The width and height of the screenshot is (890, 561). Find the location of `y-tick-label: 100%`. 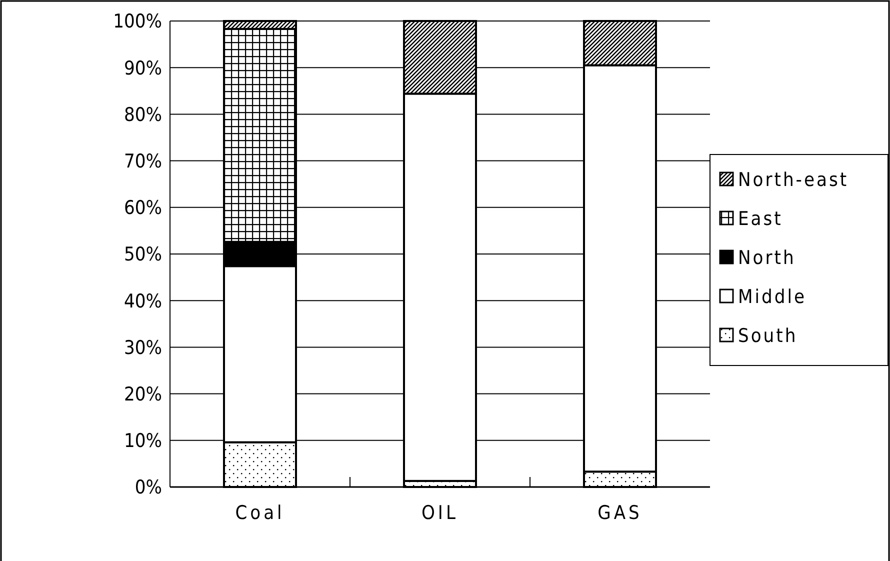

y-tick-label: 100% is located at coordinates (137, 21).